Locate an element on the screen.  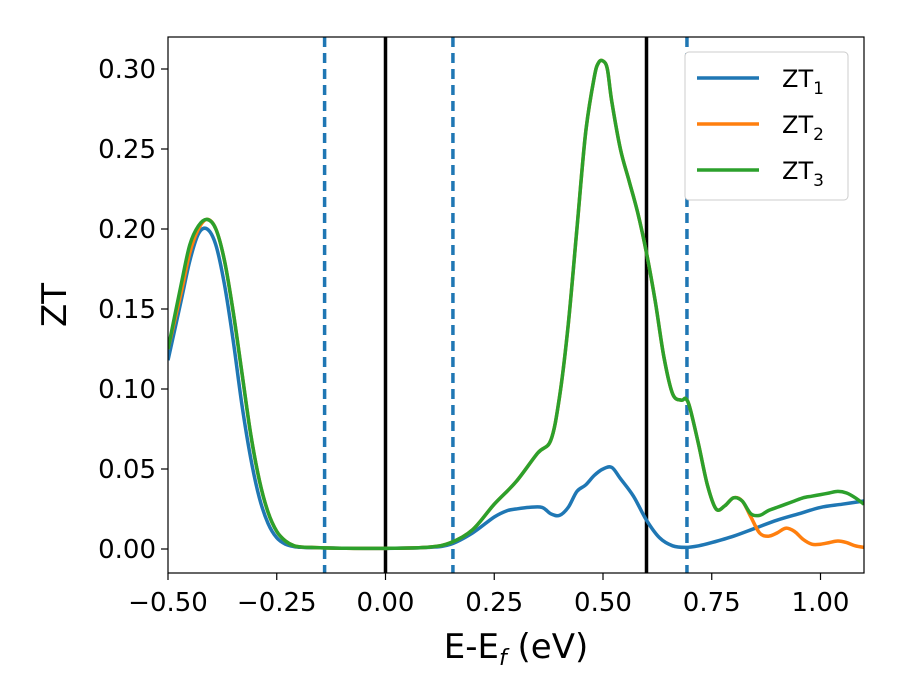
y-tick-label: 0.05 is located at coordinates (127, 470).